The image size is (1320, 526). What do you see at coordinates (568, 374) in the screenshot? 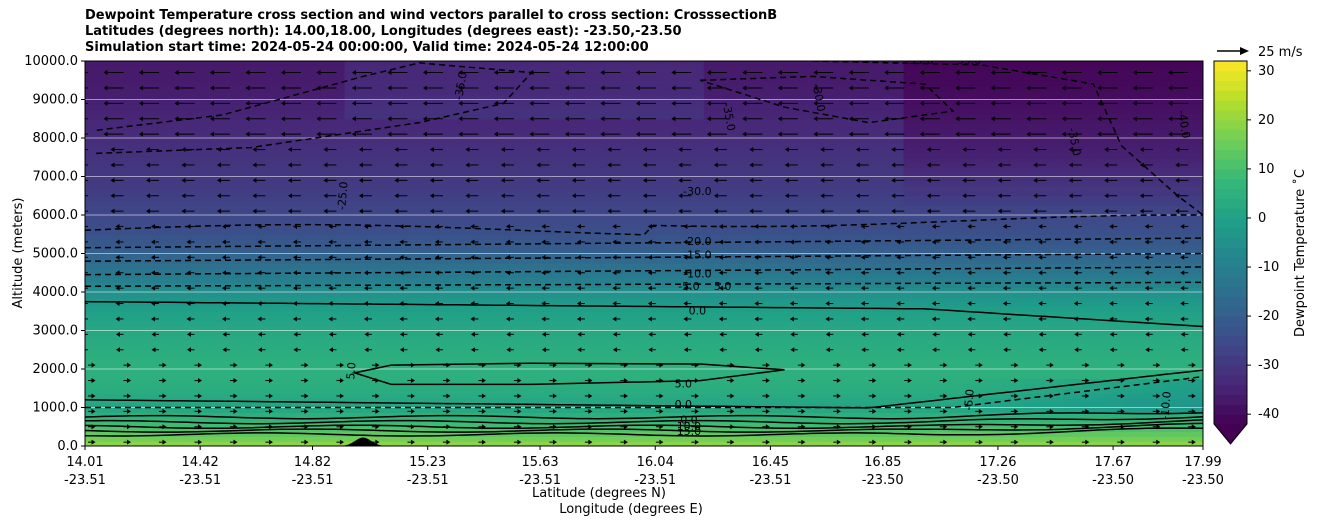
I see `contour-line-5-loop` at bounding box center [568, 374].